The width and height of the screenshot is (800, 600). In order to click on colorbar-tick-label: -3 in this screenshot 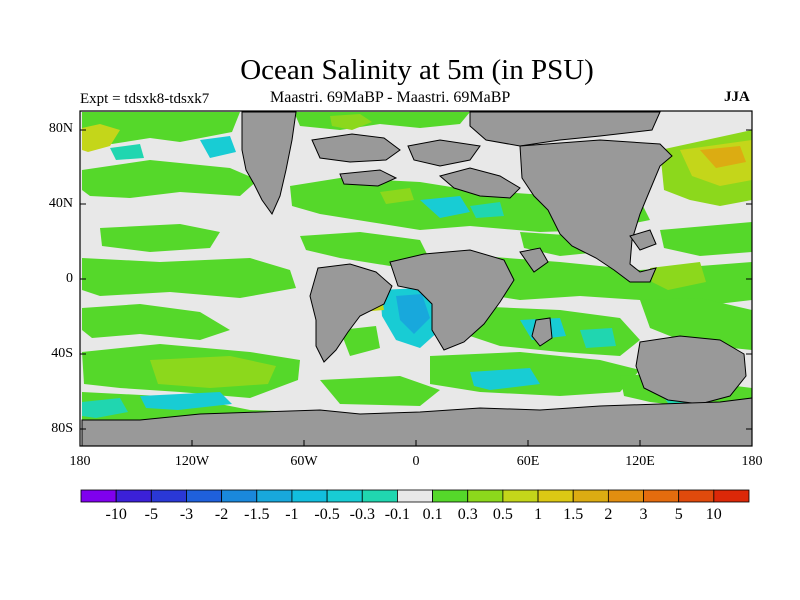, I will do `click(186, 514)`.